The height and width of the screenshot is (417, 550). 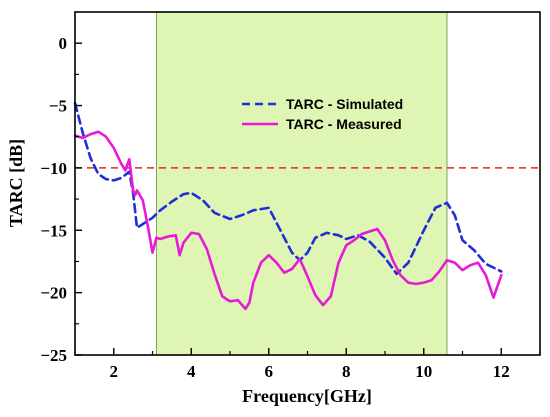 What do you see at coordinates (191, 371) in the screenshot?
I see `x-tick-label: 4` at bounding box center [191, 371].